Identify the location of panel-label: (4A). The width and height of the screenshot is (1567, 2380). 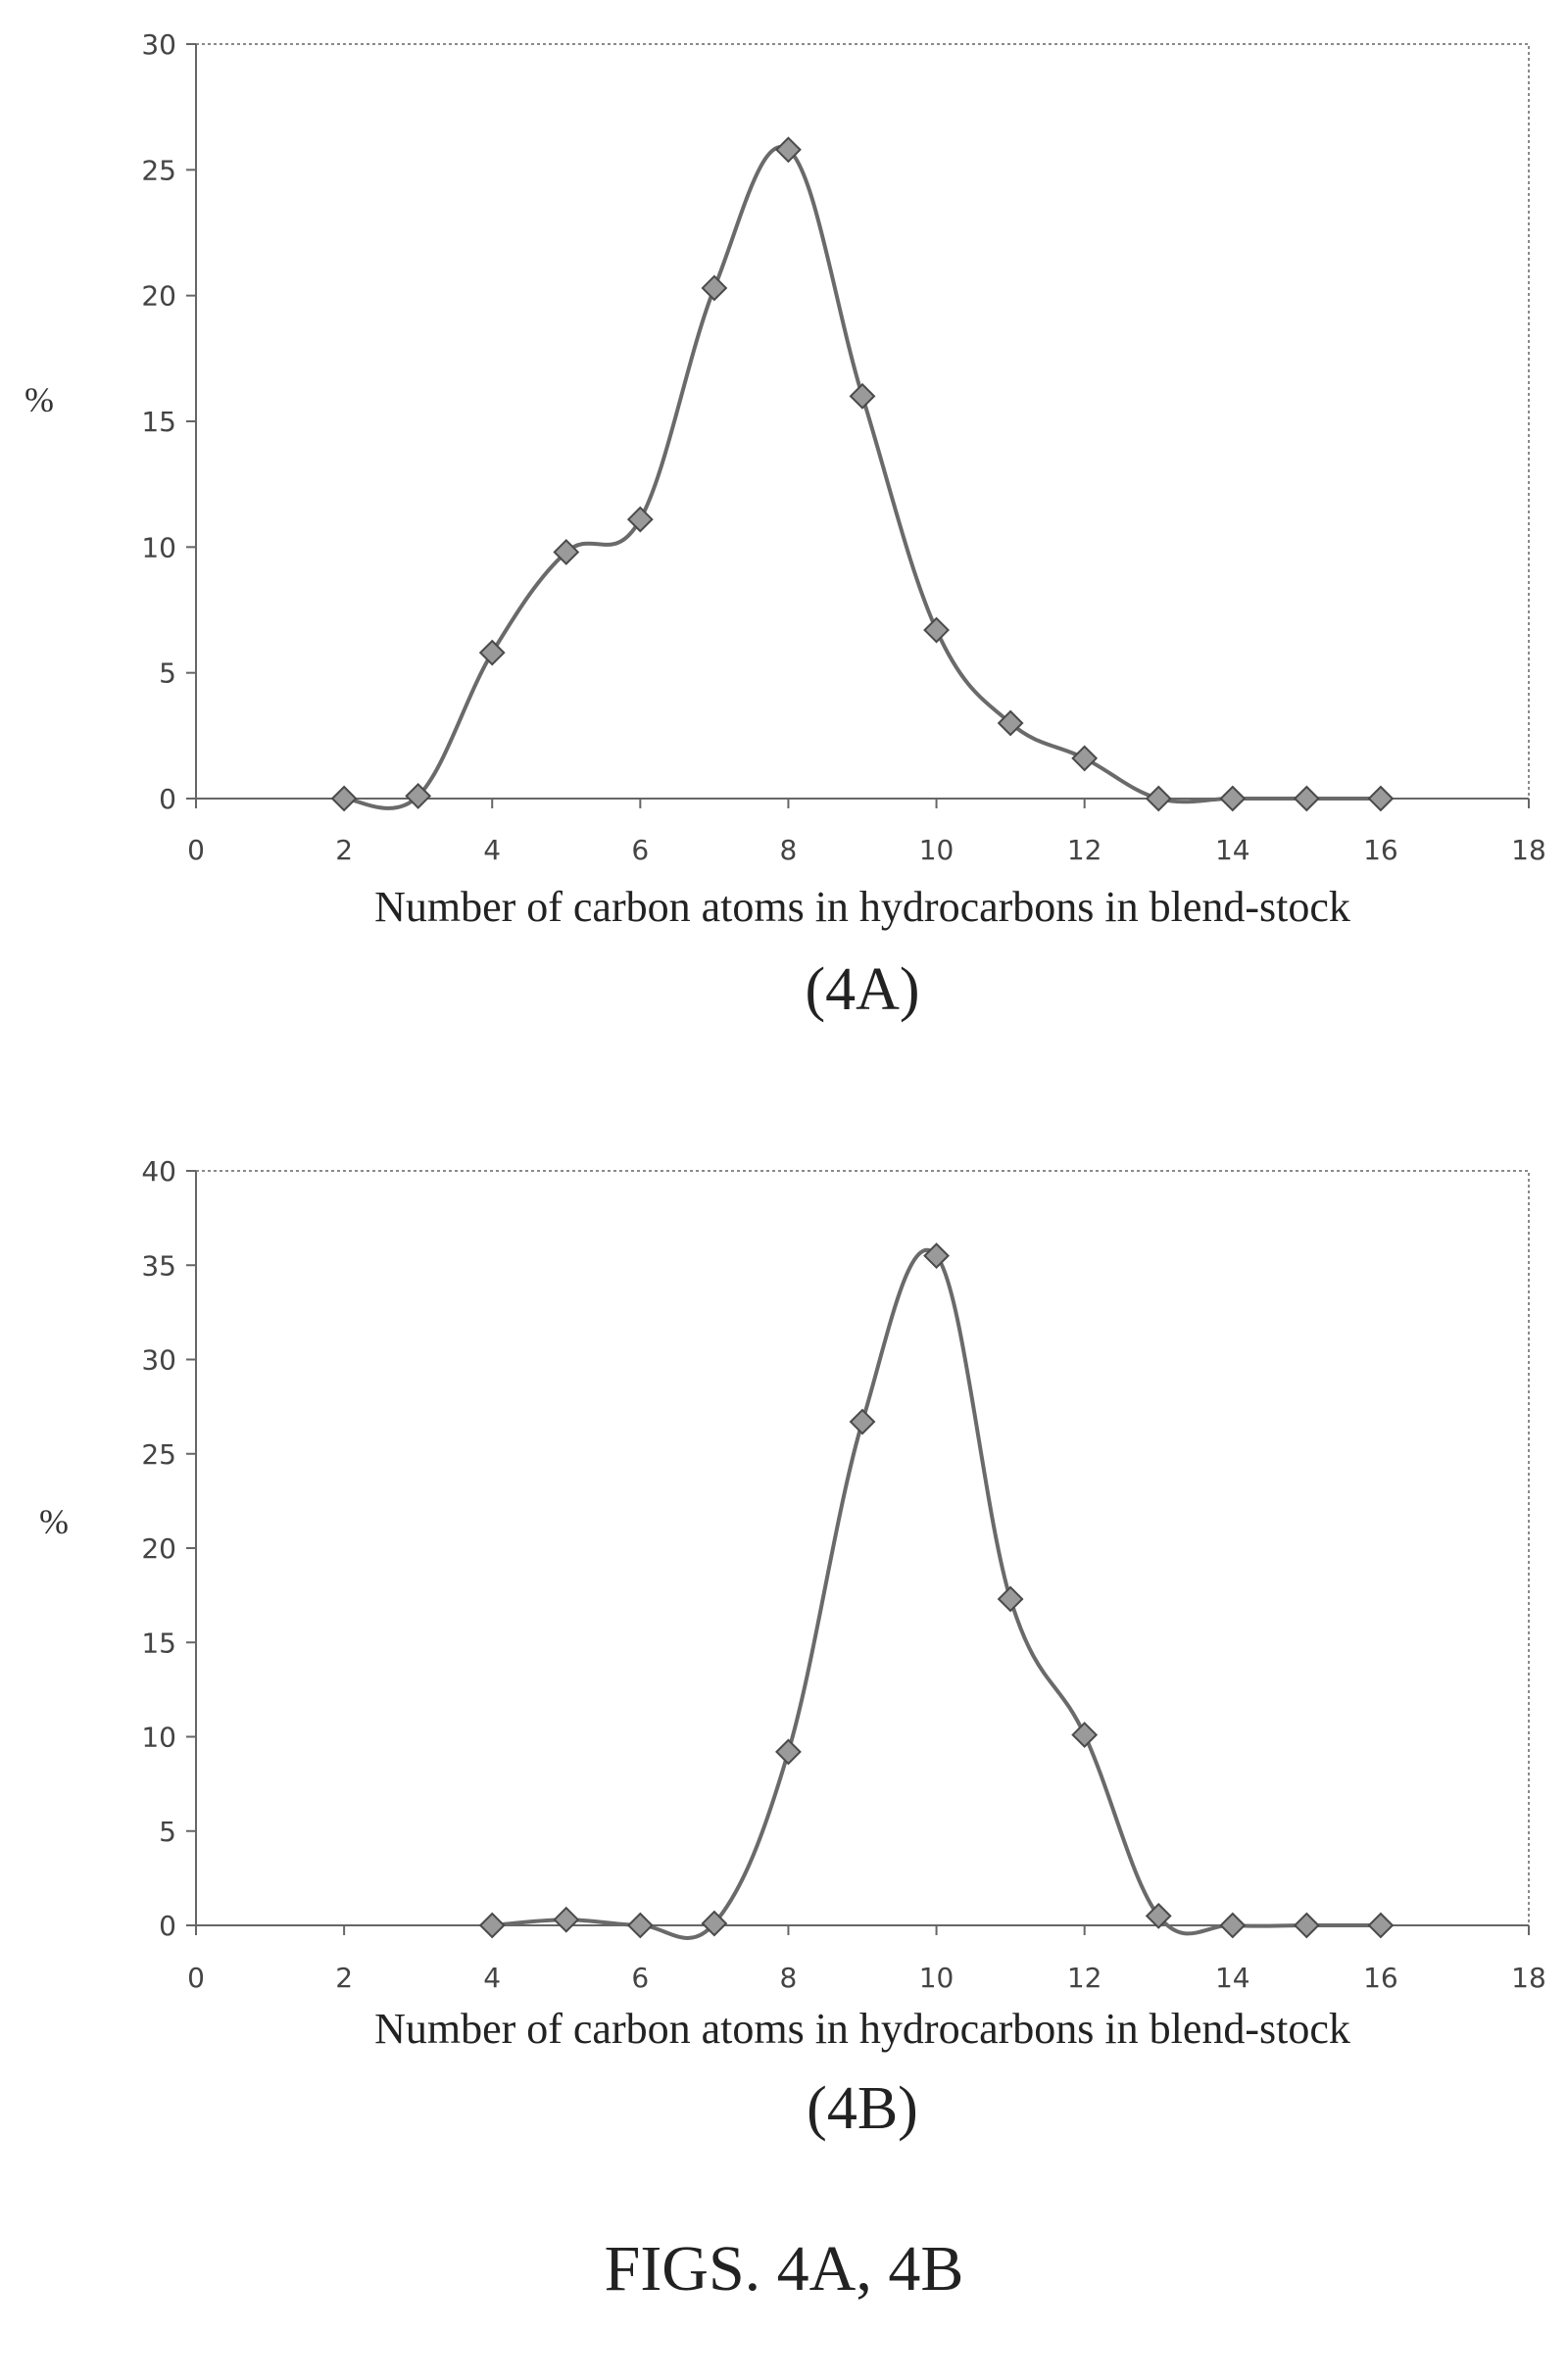
(862, 989).